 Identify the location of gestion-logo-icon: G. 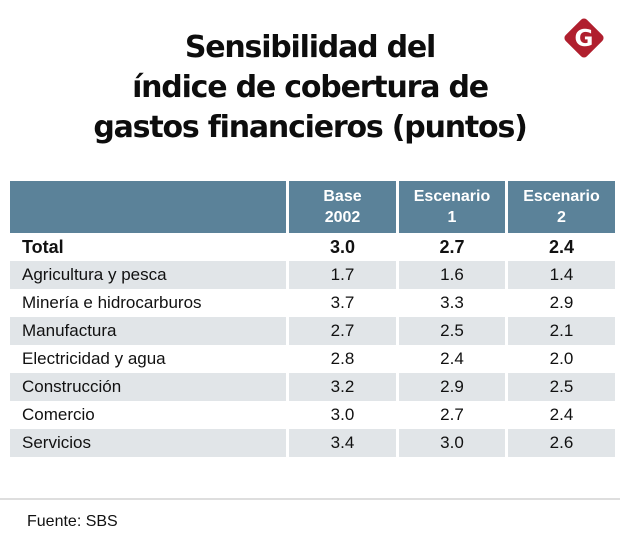
(584, 38).